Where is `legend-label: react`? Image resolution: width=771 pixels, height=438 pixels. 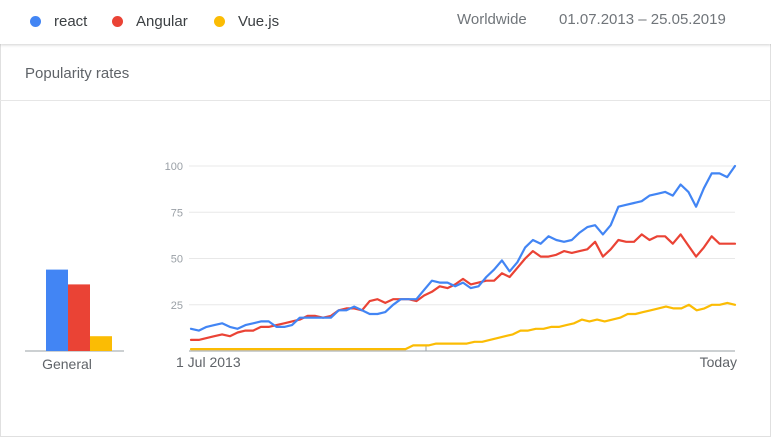 legend-label: react is located at coordinates (71, 21).